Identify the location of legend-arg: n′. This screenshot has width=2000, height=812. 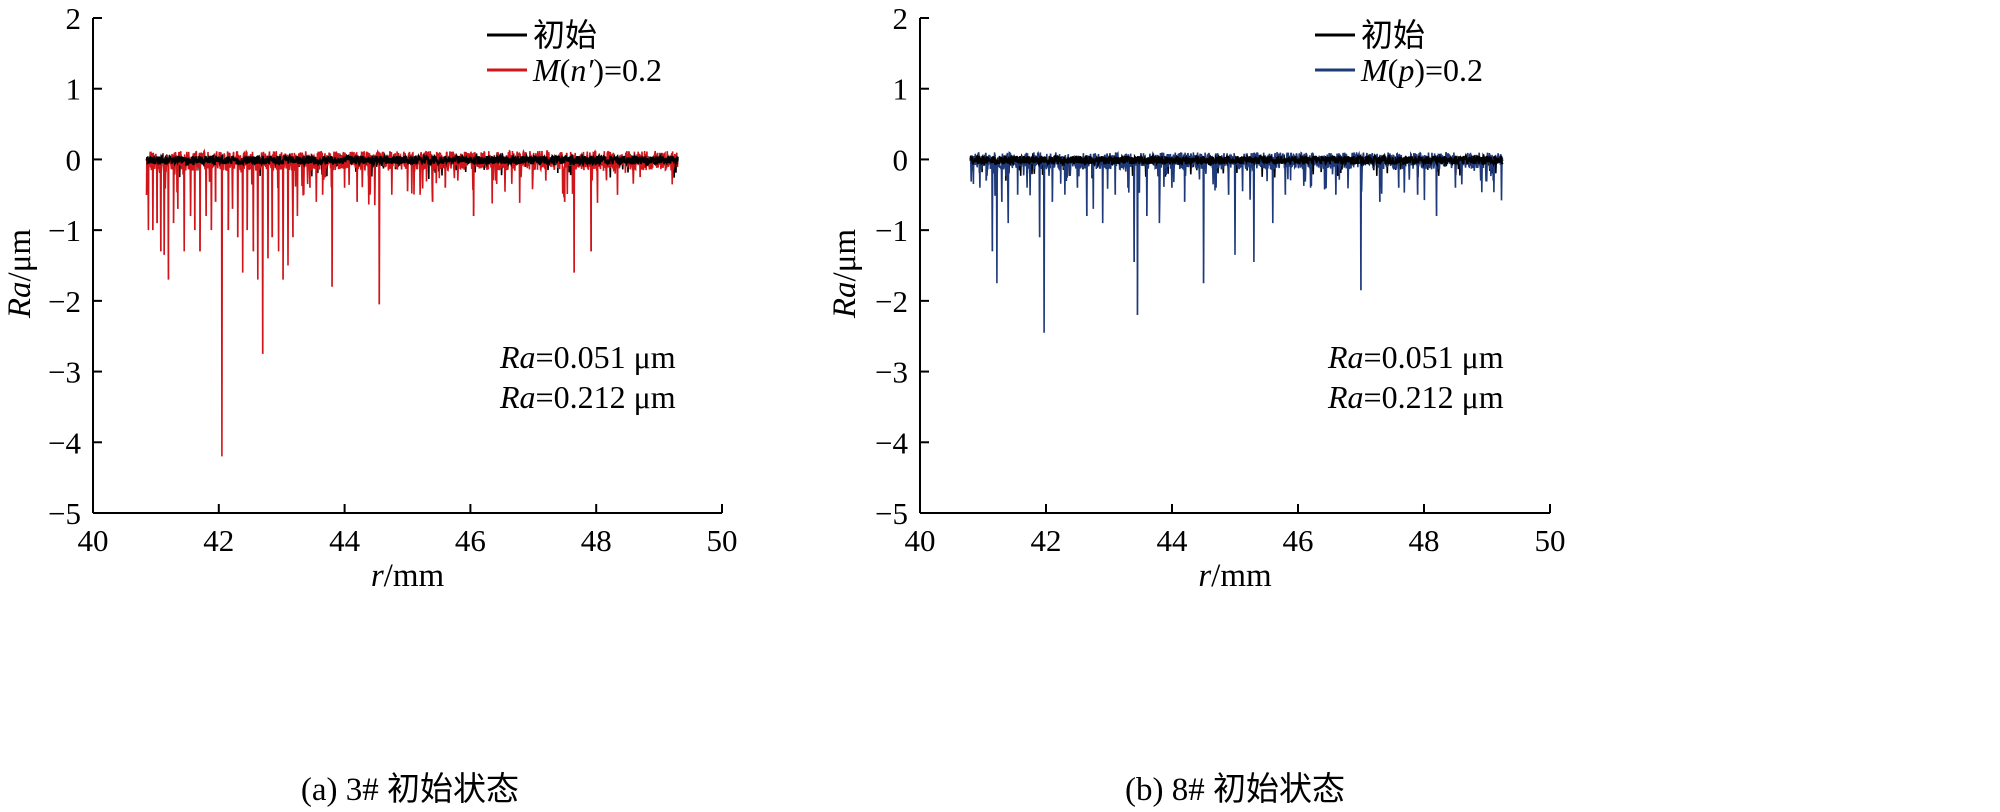
(582, 70).